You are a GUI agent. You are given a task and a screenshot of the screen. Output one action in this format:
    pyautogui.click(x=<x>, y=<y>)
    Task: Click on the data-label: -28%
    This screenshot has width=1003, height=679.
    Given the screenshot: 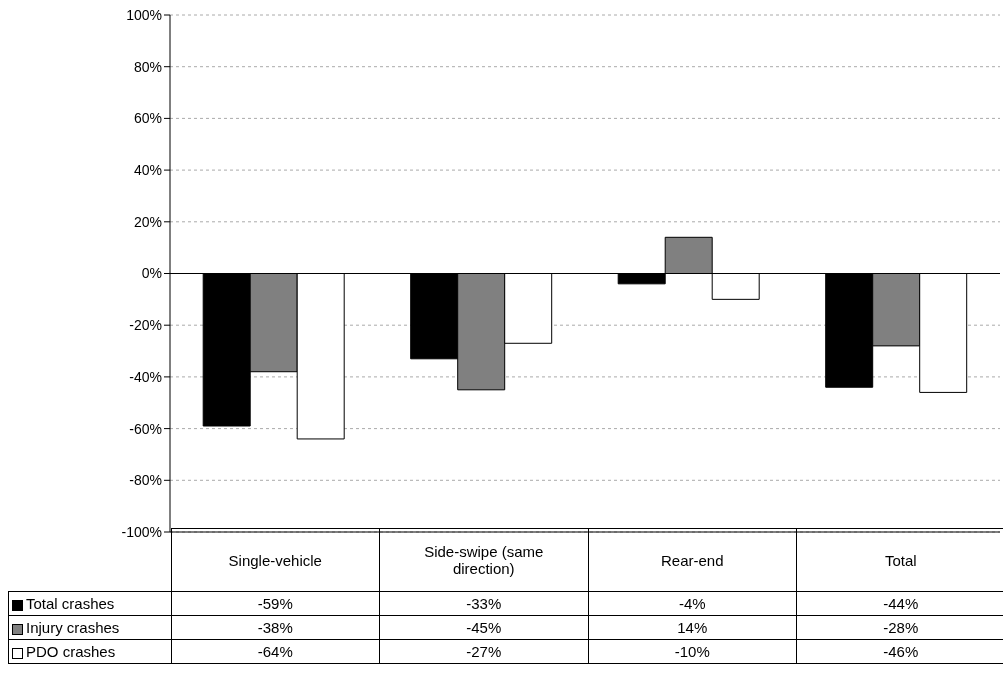 What is the action you would take?
    pyautogui.click(x=899, y=627)
    